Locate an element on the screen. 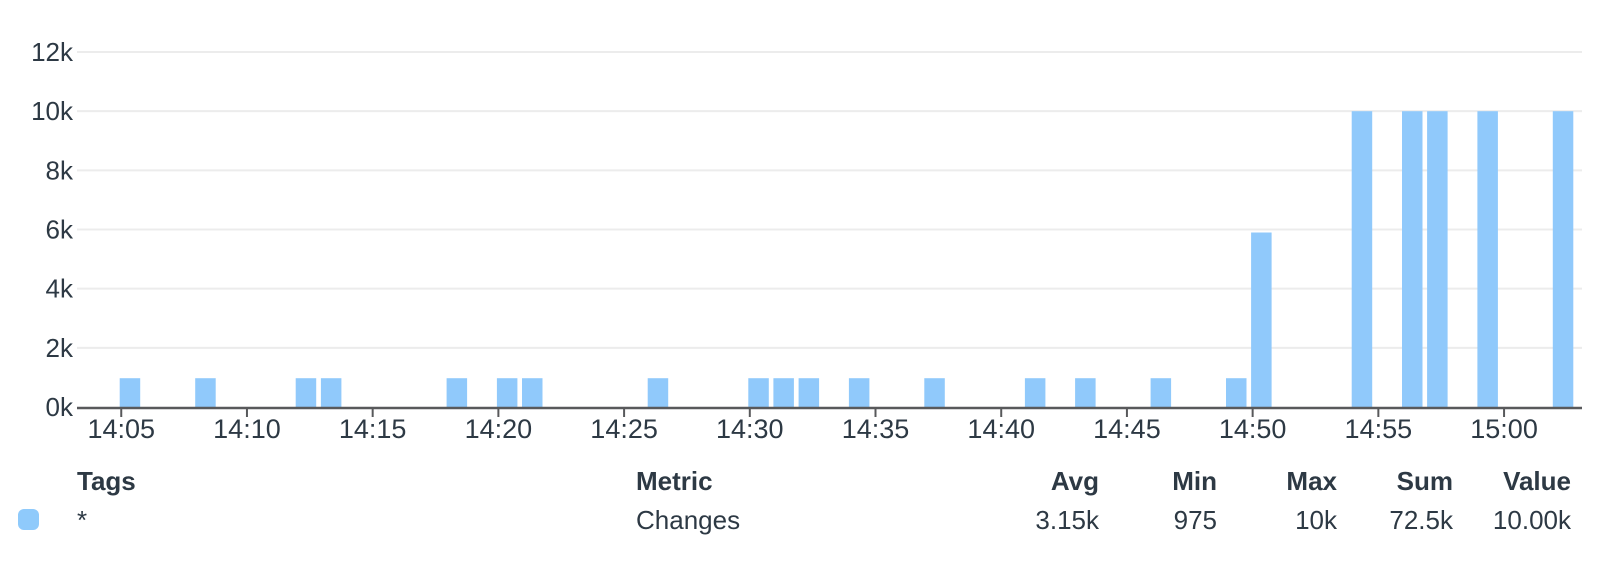 The width and height of the screenshot is (1600, 568). bar-14:12 is located at coordinates (306, 392).